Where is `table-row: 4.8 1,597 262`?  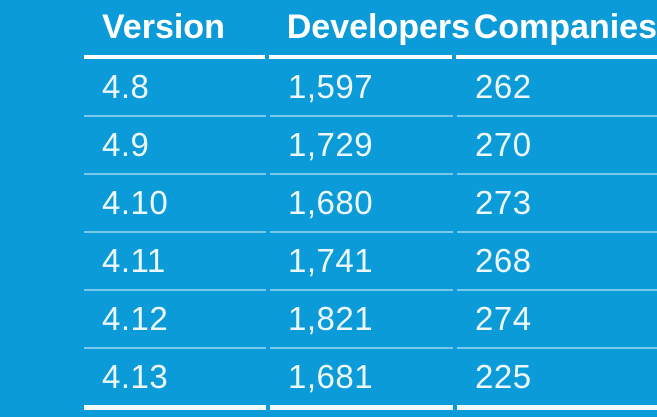 table-row: 4.8 1,597 262 is located at coordinates (370, 88).